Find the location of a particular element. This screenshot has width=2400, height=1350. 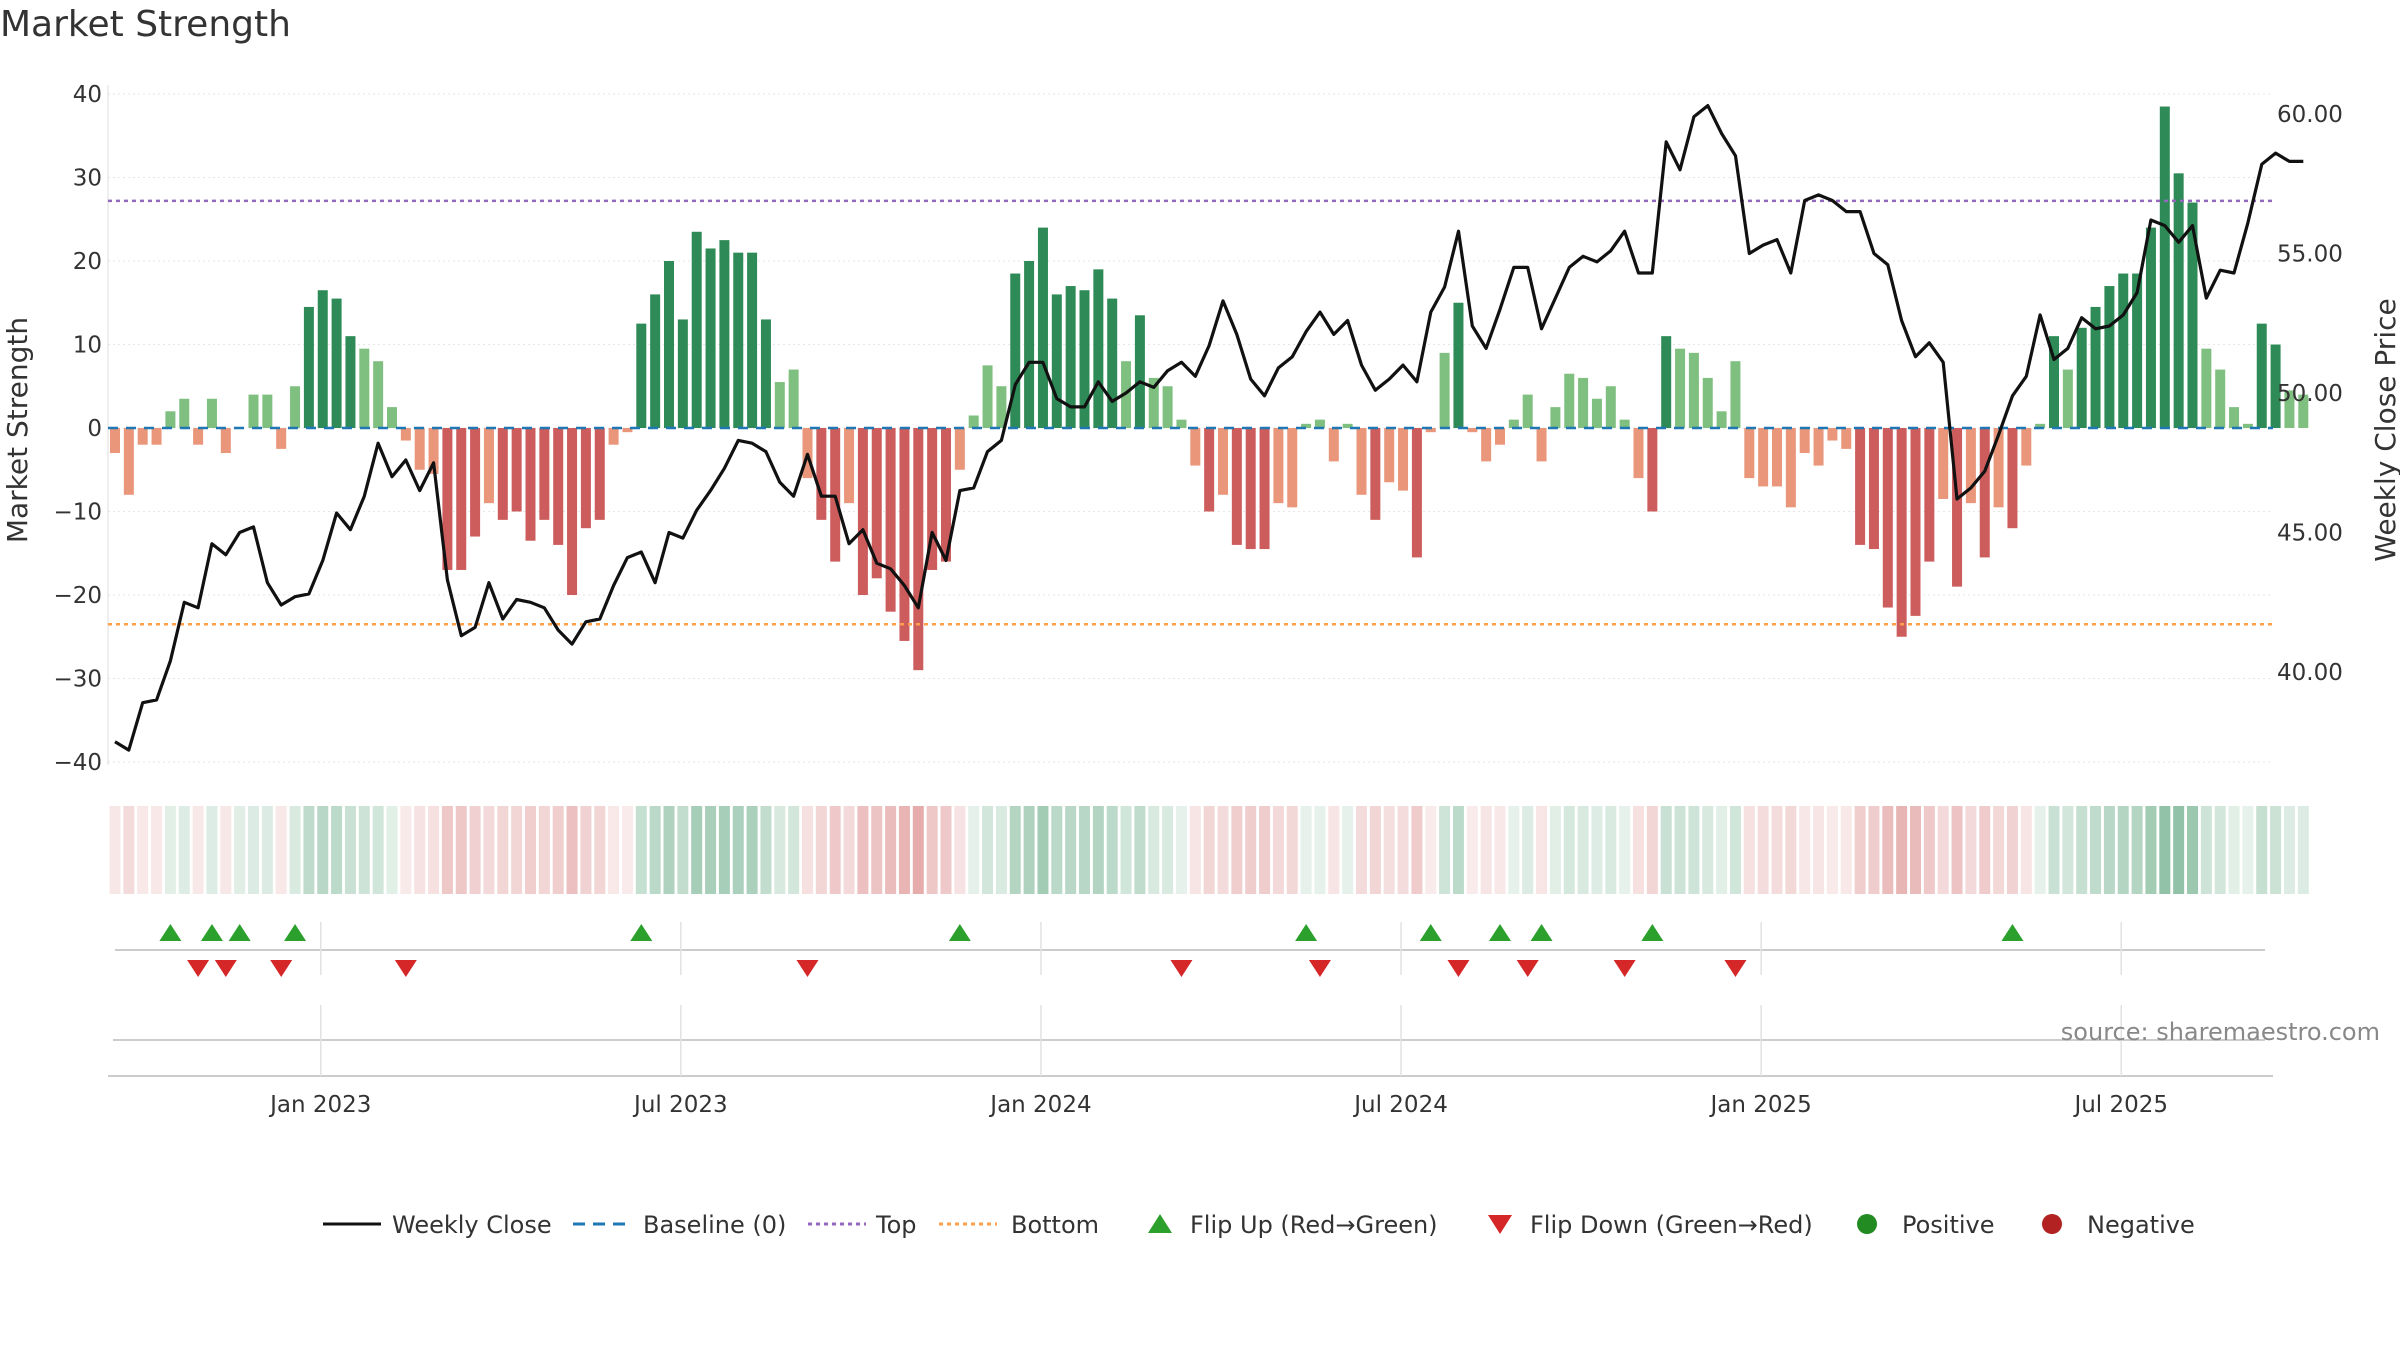

left-tick-label: 10 is located at coordinates (87, 346).